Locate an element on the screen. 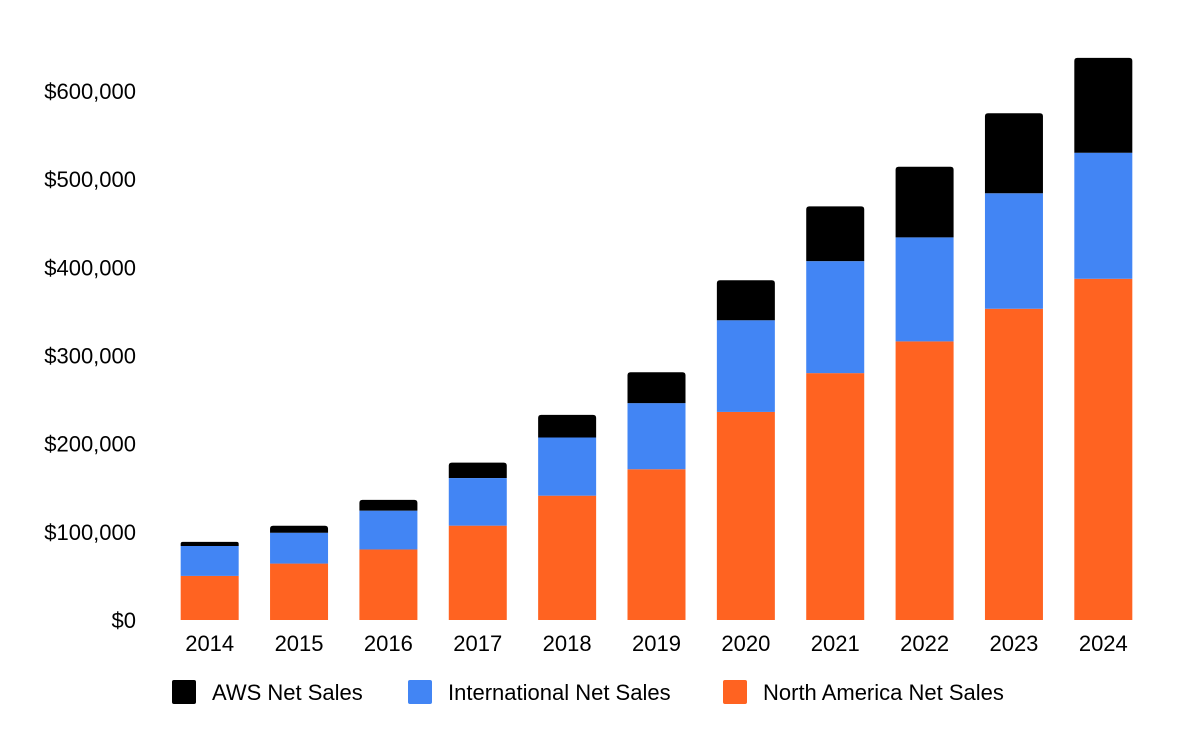 The image size is (1200, 747). y-tick-label: $500,000 is located at coordinates (90, 179).